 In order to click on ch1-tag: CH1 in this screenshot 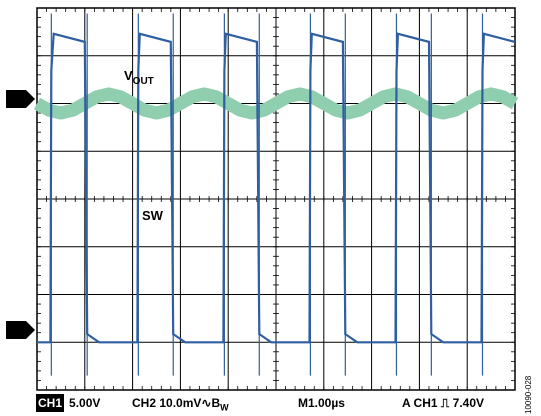, I will do `click(50, 403)`.